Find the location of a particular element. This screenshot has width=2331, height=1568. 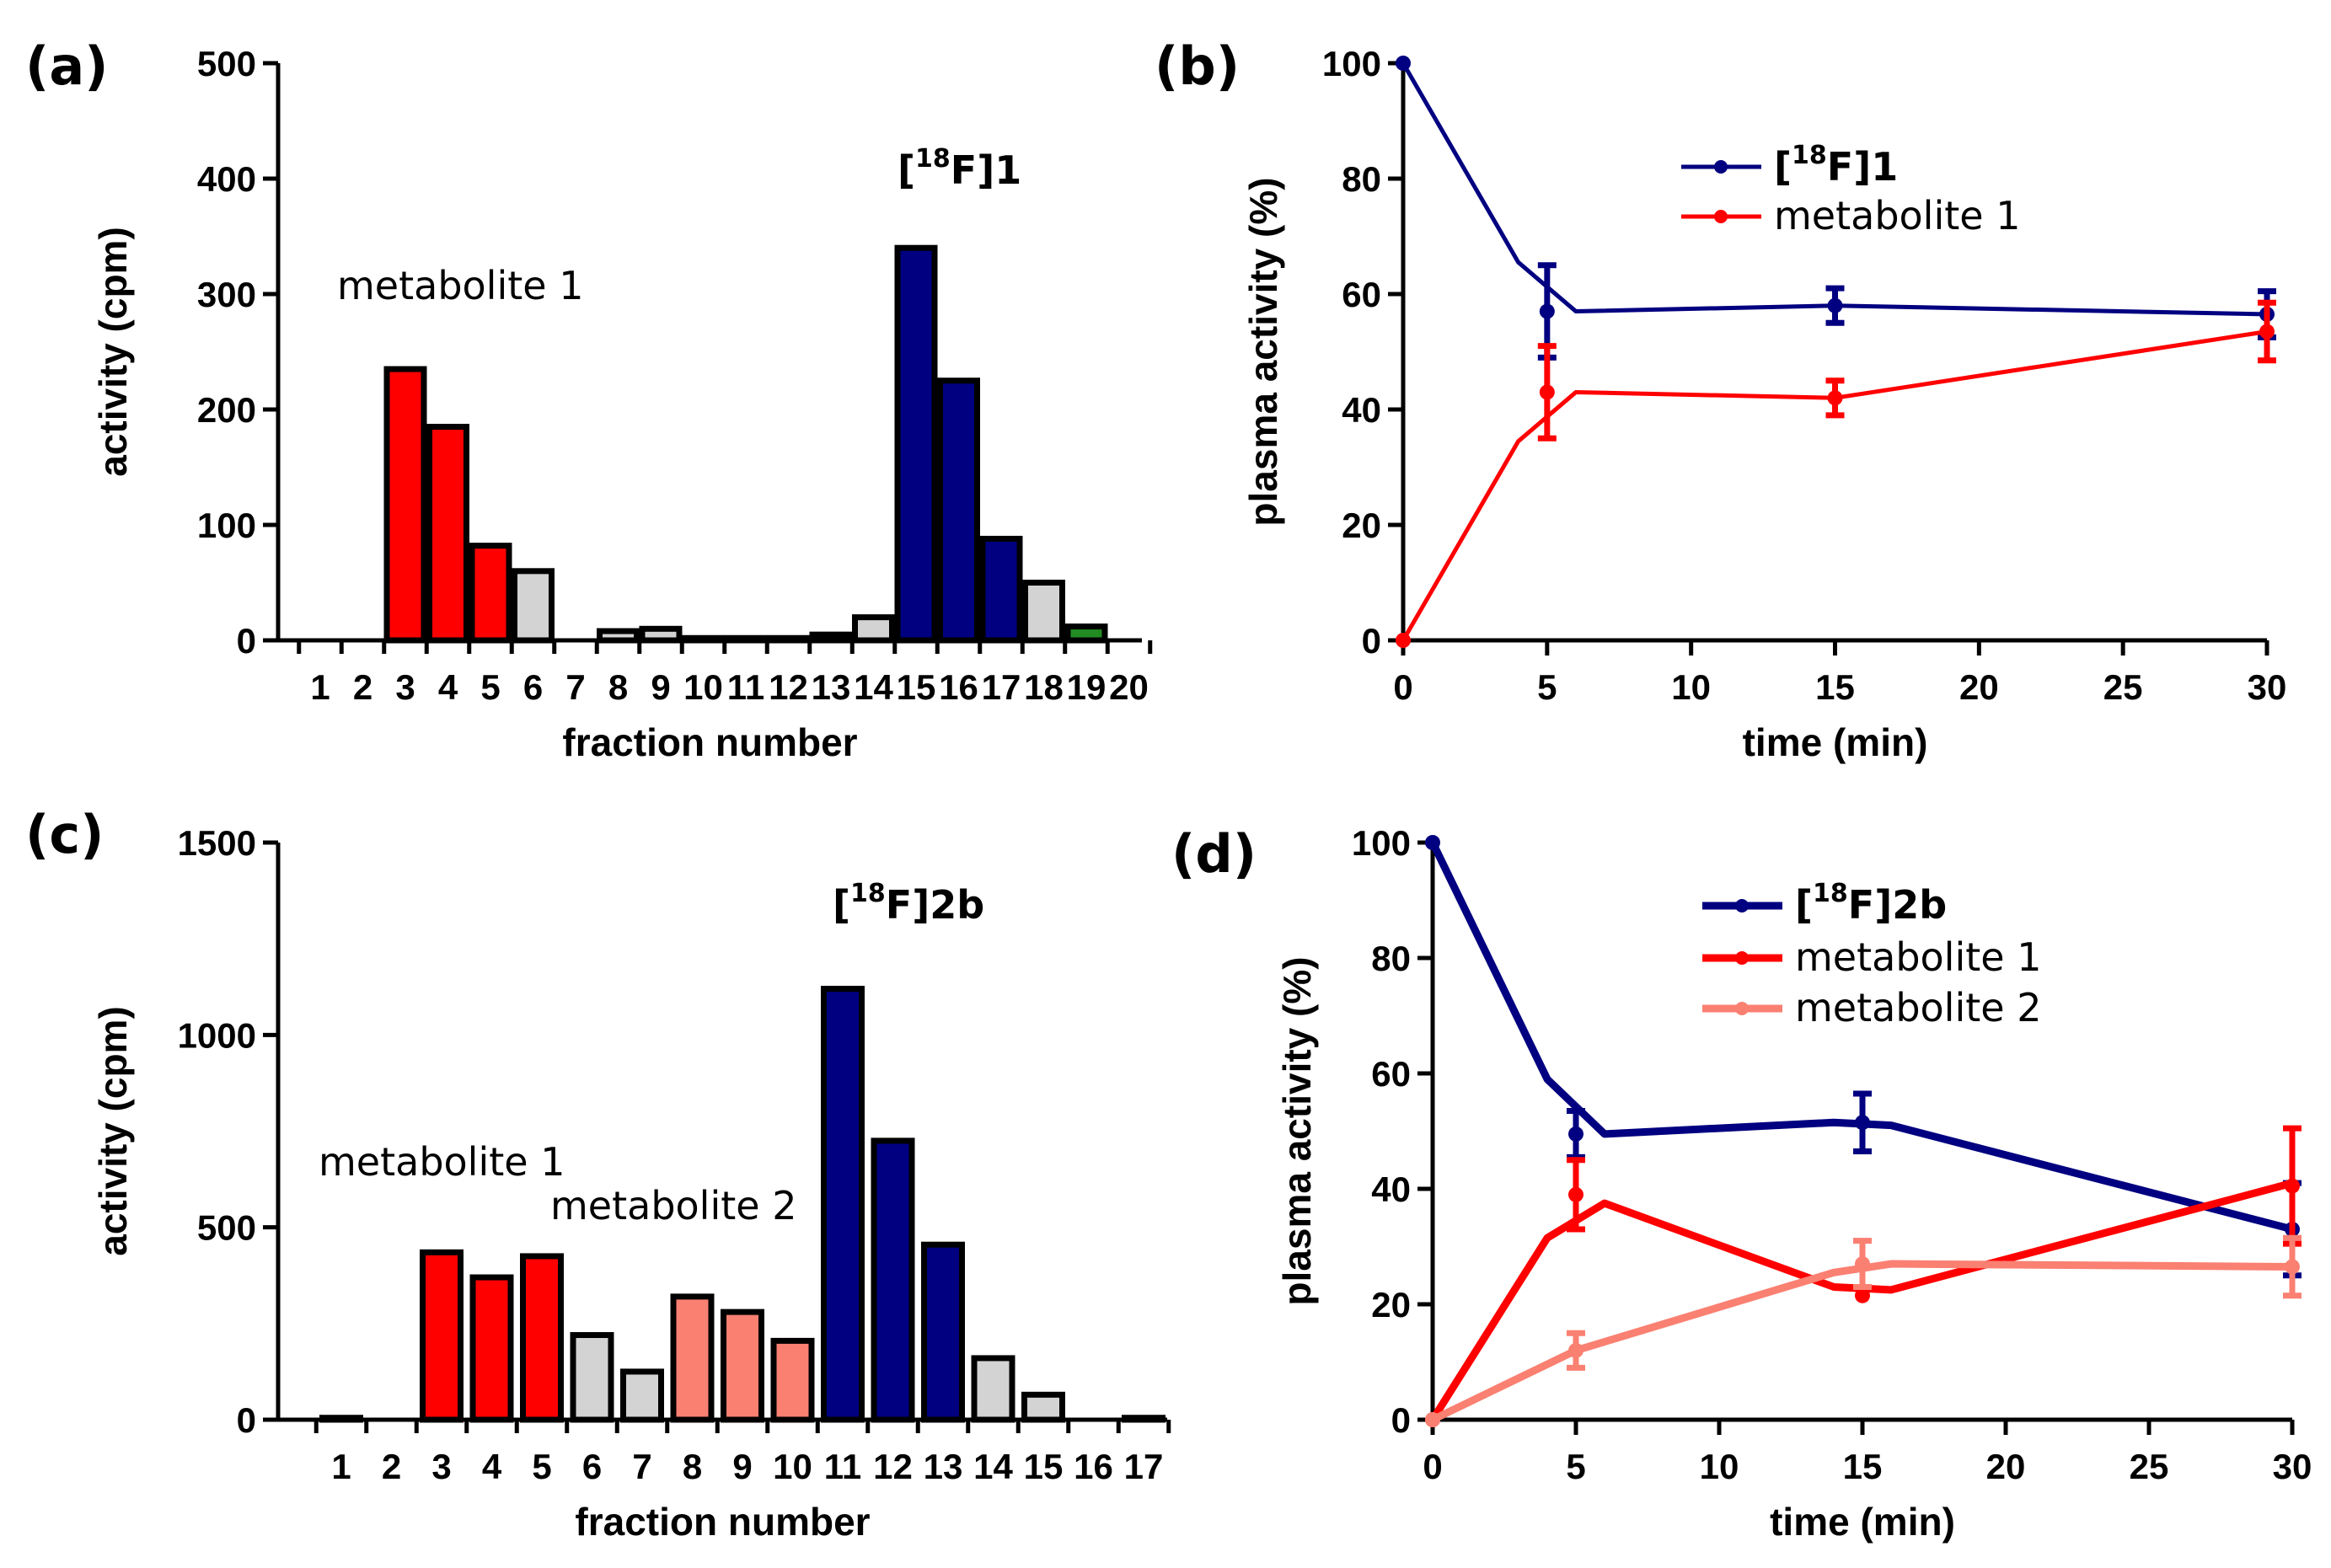

y-tick-label: 400 is located at coordinates (227, 179).